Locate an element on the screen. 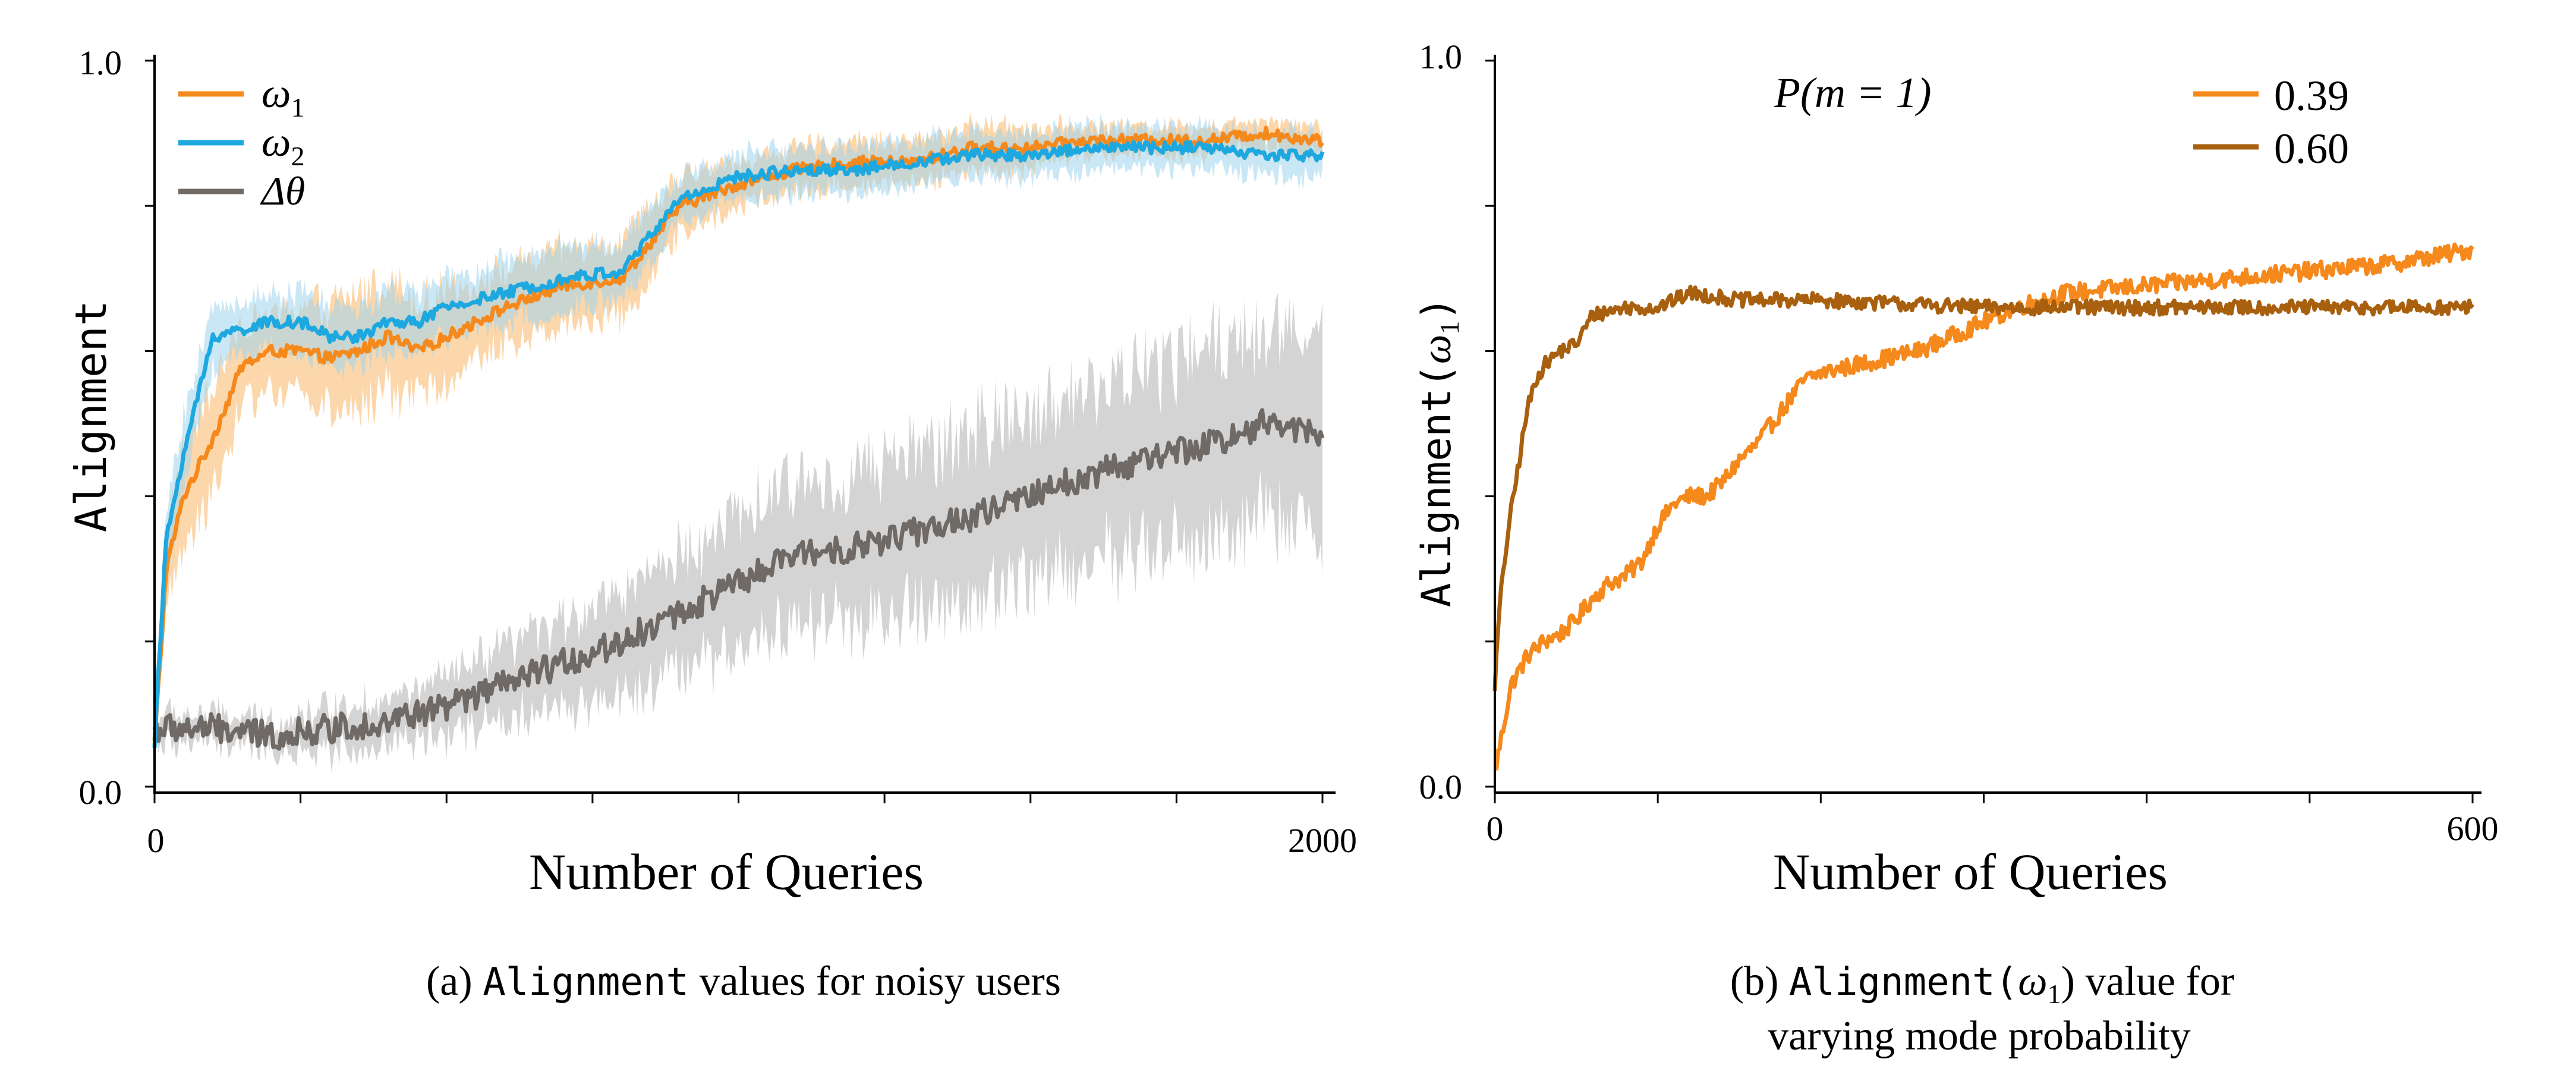 The width and height of the screenshot is (2576, 1081). panel-a-ytick-label-bottom: 0.0 is located at coordinates (100, 792).